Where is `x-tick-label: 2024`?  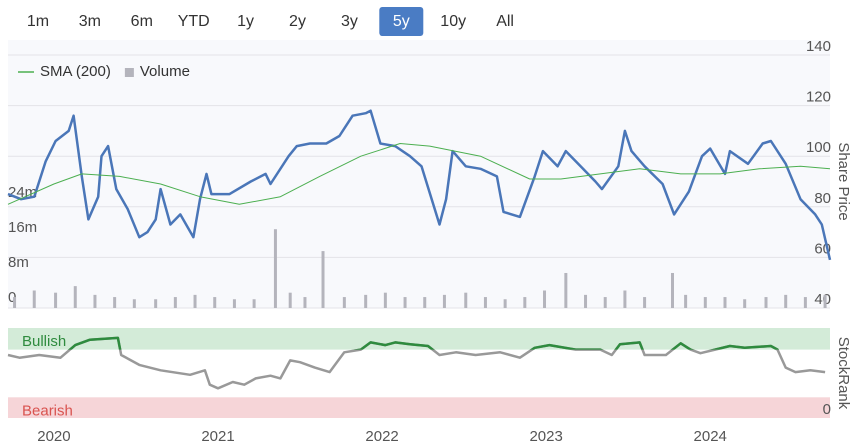
x-tick-label: 2024 is located at coordinates (710, 435).